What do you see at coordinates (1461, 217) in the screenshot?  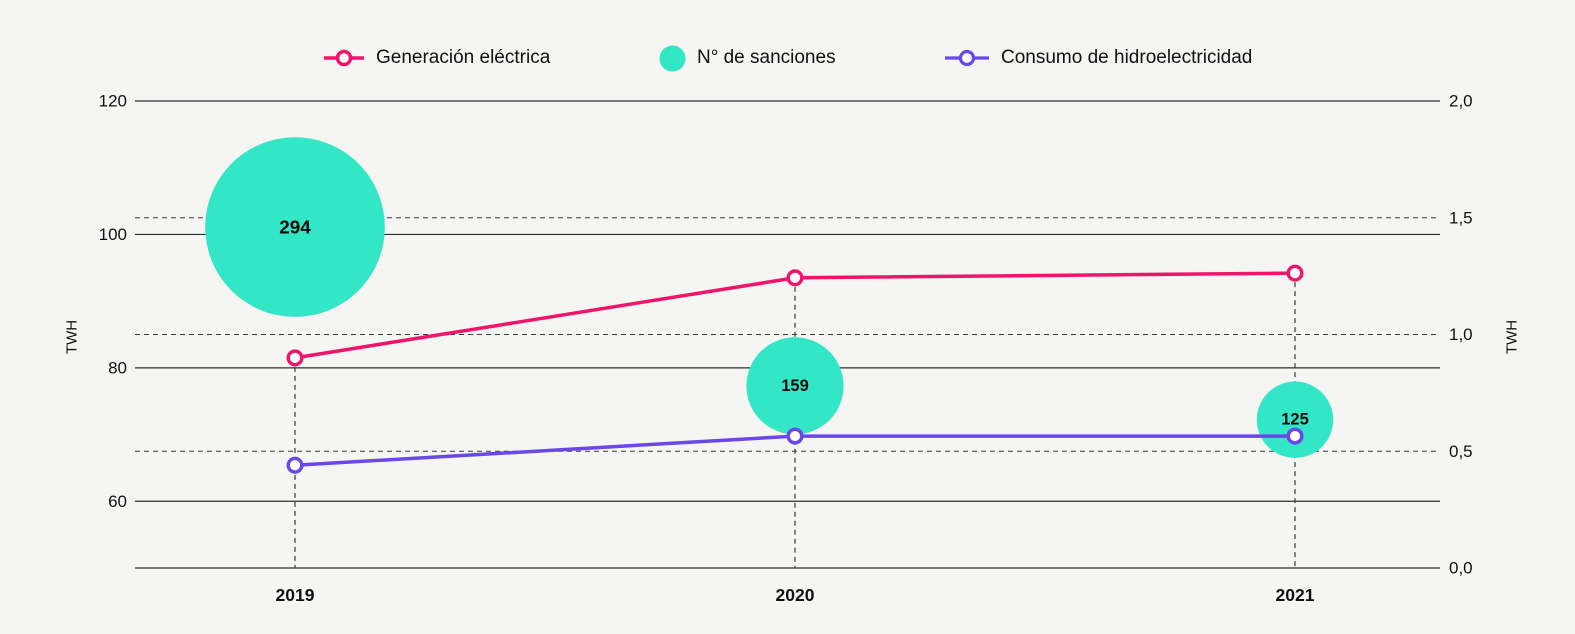 I see `right-axis-tick-label: 1,5` at bounding box center [1461, 217].